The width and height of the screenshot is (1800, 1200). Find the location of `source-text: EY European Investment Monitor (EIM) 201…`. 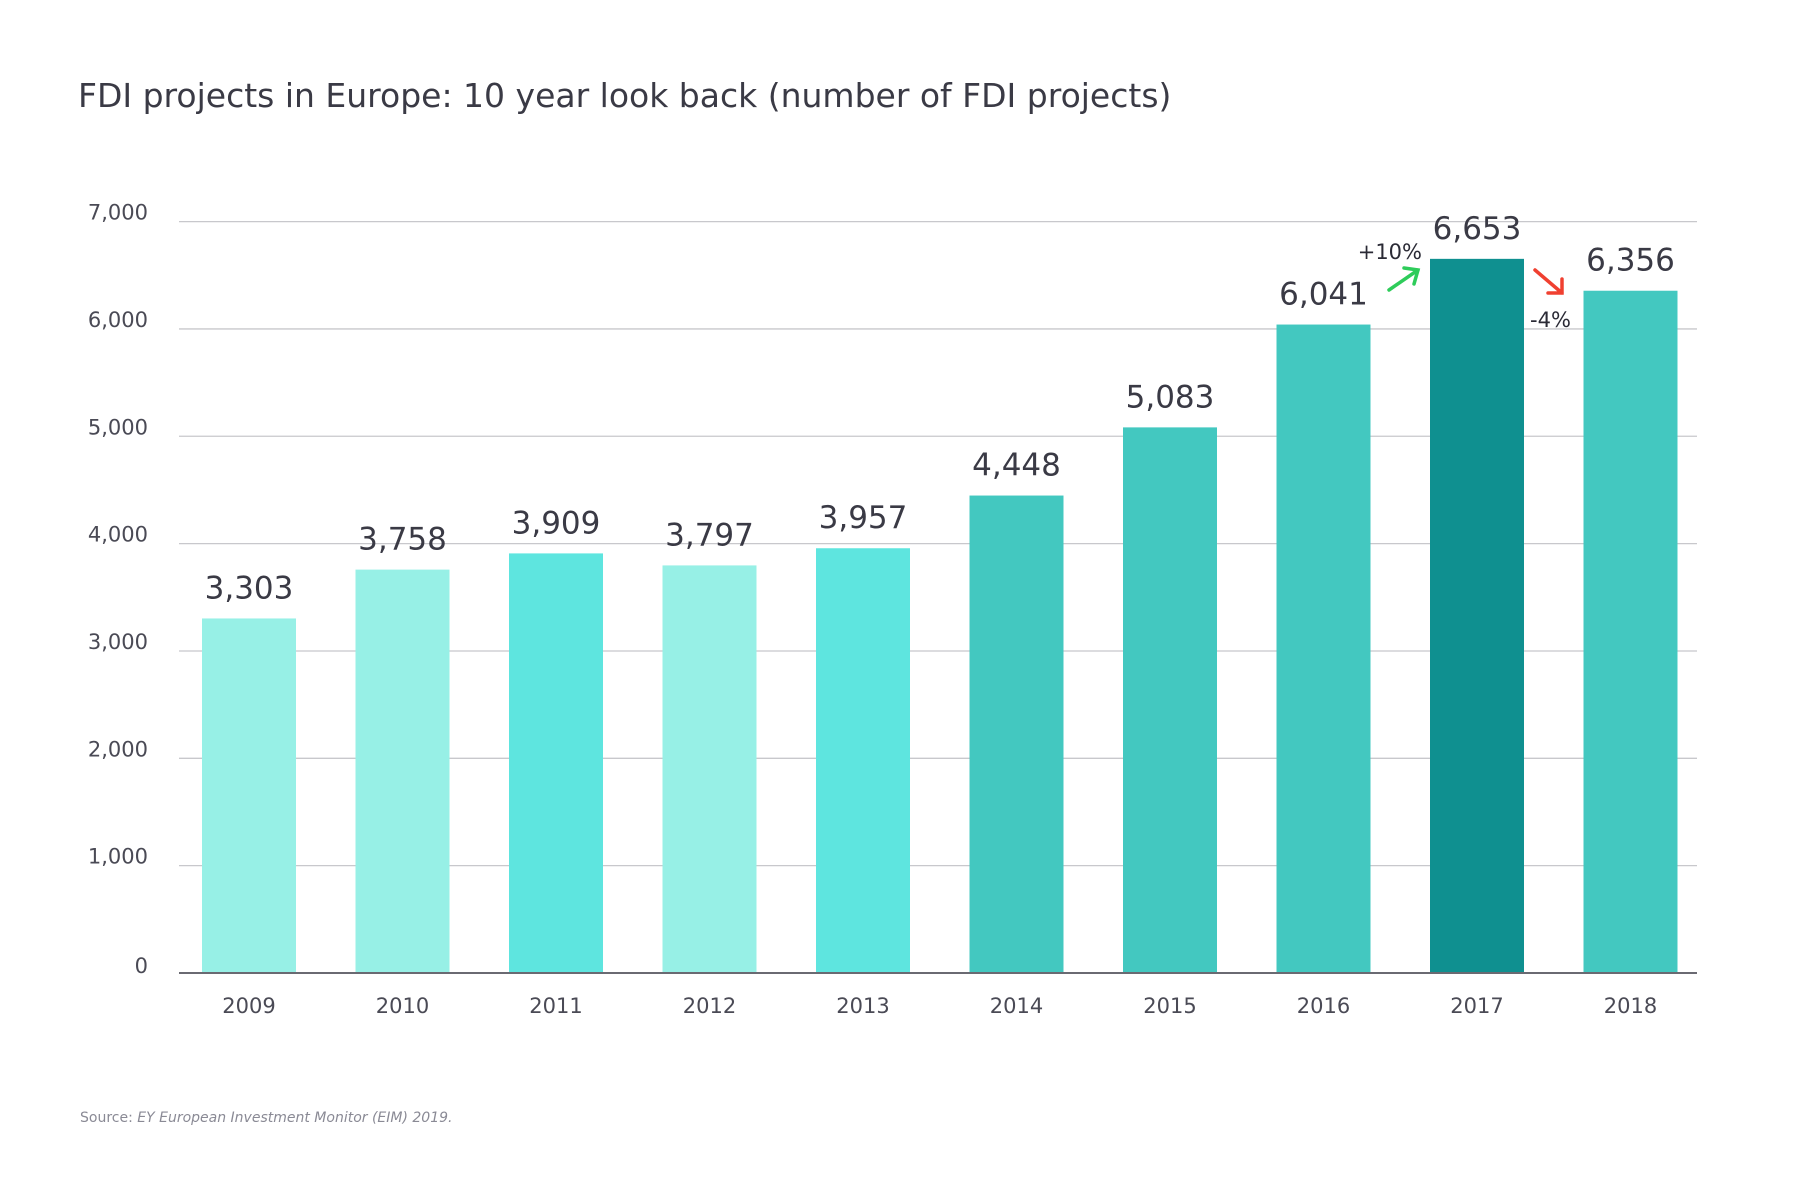

source-text: EY European Investment Monitor (EIM) 201… is located at coordinates (295, 1118).